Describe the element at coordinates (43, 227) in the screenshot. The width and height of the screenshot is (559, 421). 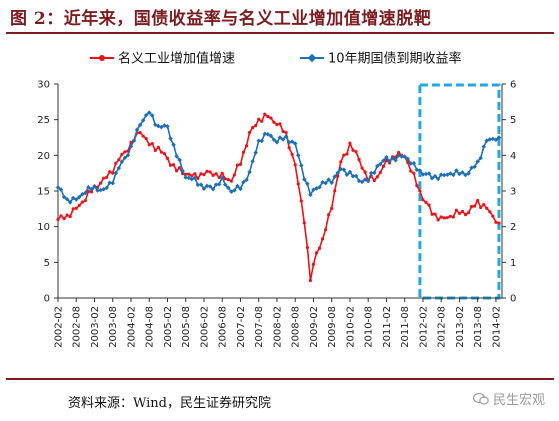
I see `left-tick-label: 10` at that location.